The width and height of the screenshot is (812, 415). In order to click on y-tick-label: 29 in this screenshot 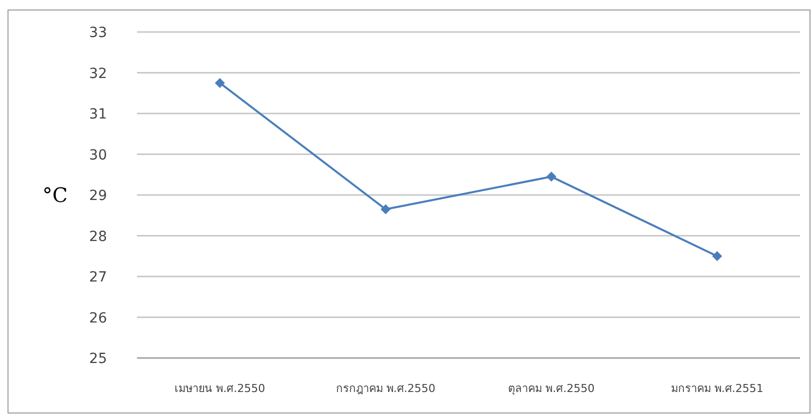, I will do `click(98, 196)`.